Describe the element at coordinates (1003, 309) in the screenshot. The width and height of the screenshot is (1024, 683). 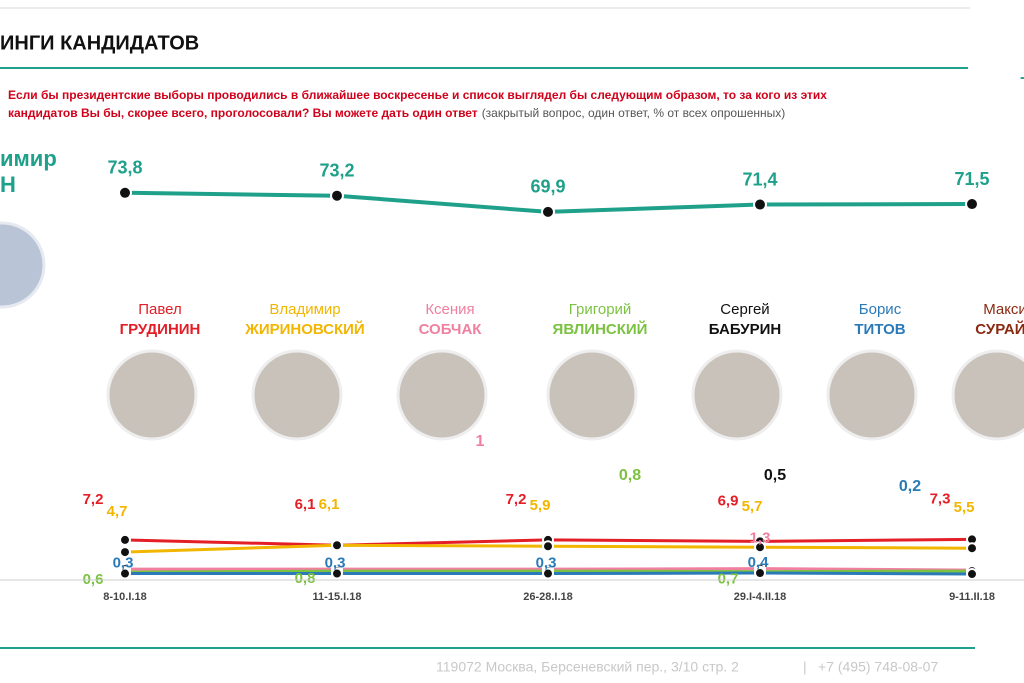
I see `candidate-first-name: Макси` at that location.